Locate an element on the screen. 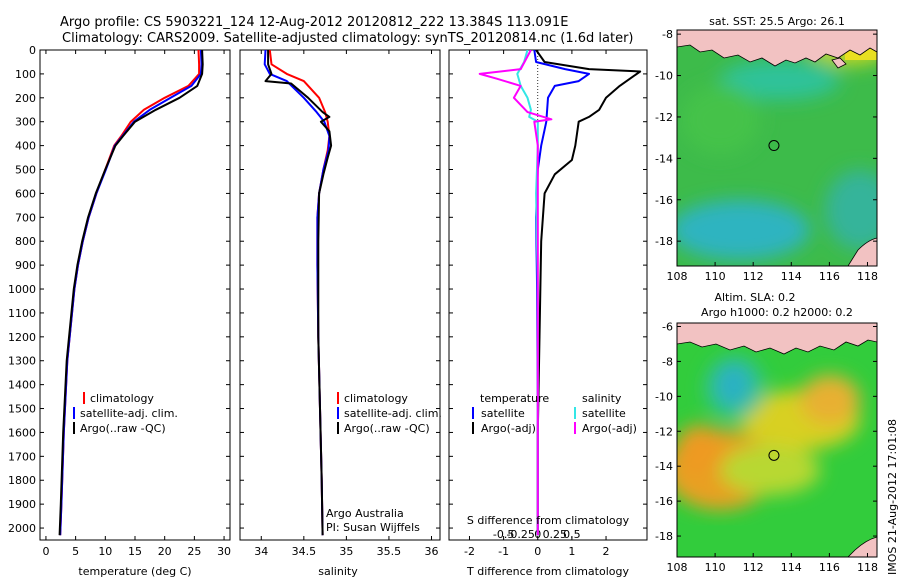 This screenshot has width=900, height=580. salinity-annotation-line1: Argo Australia is located at coordinates (365, 513).